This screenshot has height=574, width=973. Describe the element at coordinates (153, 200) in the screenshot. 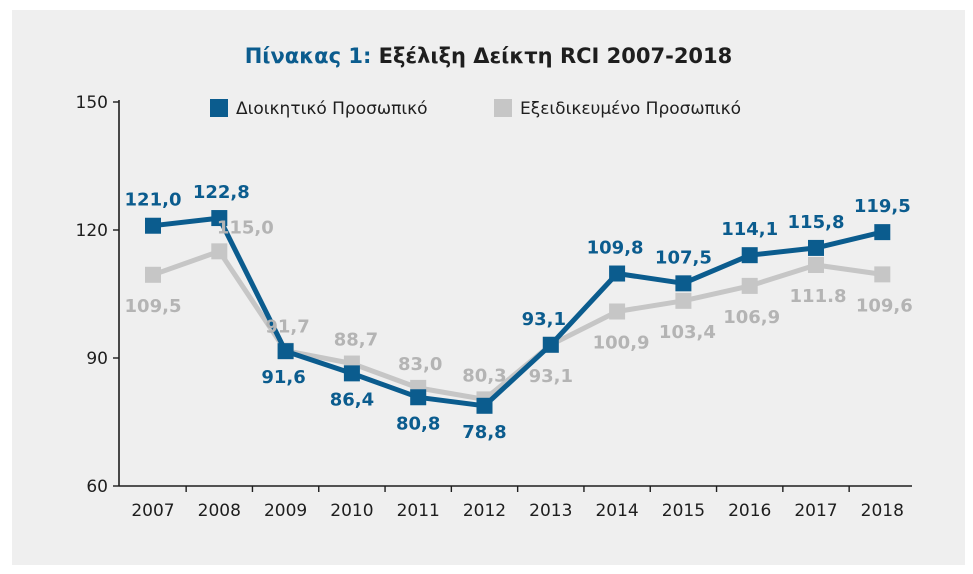

I see `series-1-data-label: 121,0` at that location.